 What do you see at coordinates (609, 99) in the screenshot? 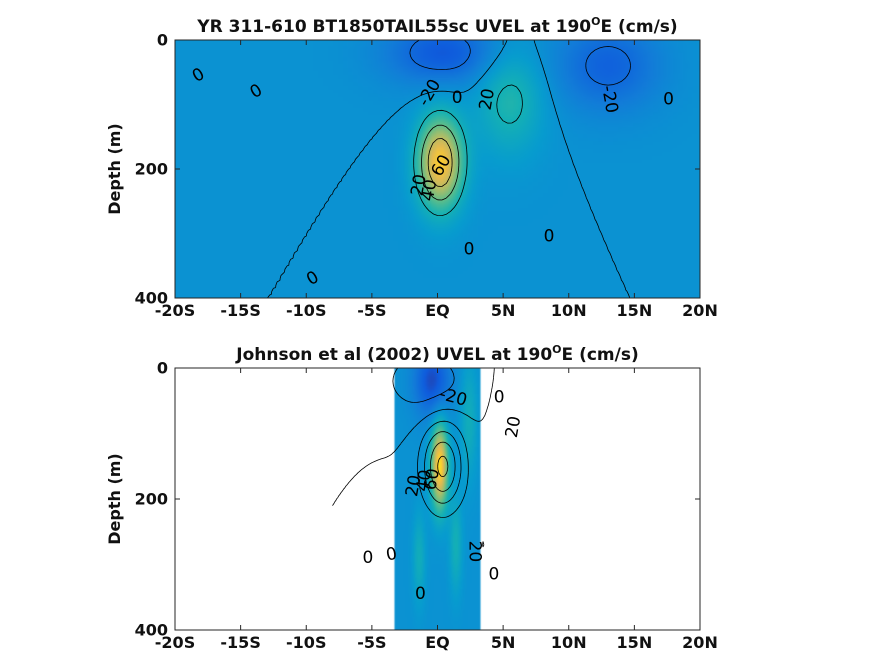
I see `contour-label: -20` at bounding box center [609, 99].